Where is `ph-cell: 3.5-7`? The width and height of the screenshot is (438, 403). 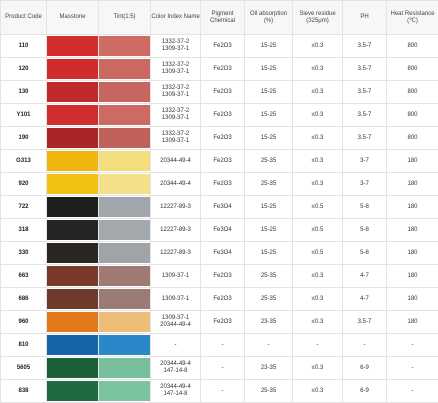 ph-cell: 3.5-7 is located at coordinates (365, 138).